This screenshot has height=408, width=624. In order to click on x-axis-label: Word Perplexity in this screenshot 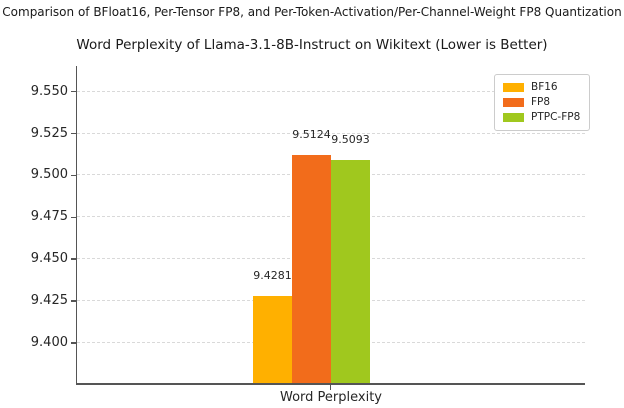, I will do `click(331, 397)`.